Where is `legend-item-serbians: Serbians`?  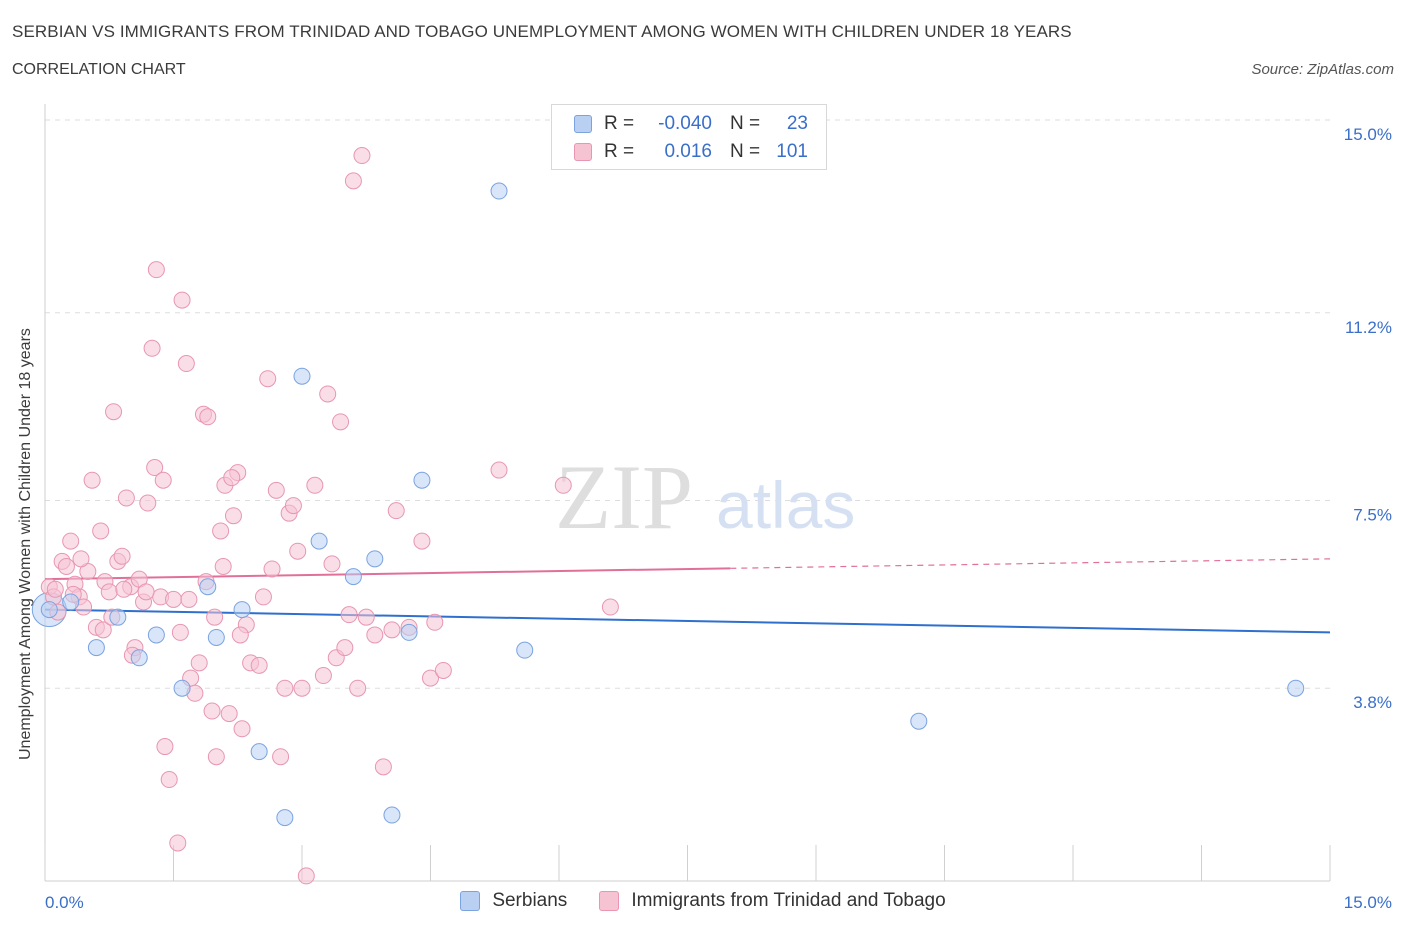
legend-item-serbians: Serbians is located at coordinates (513, 901).